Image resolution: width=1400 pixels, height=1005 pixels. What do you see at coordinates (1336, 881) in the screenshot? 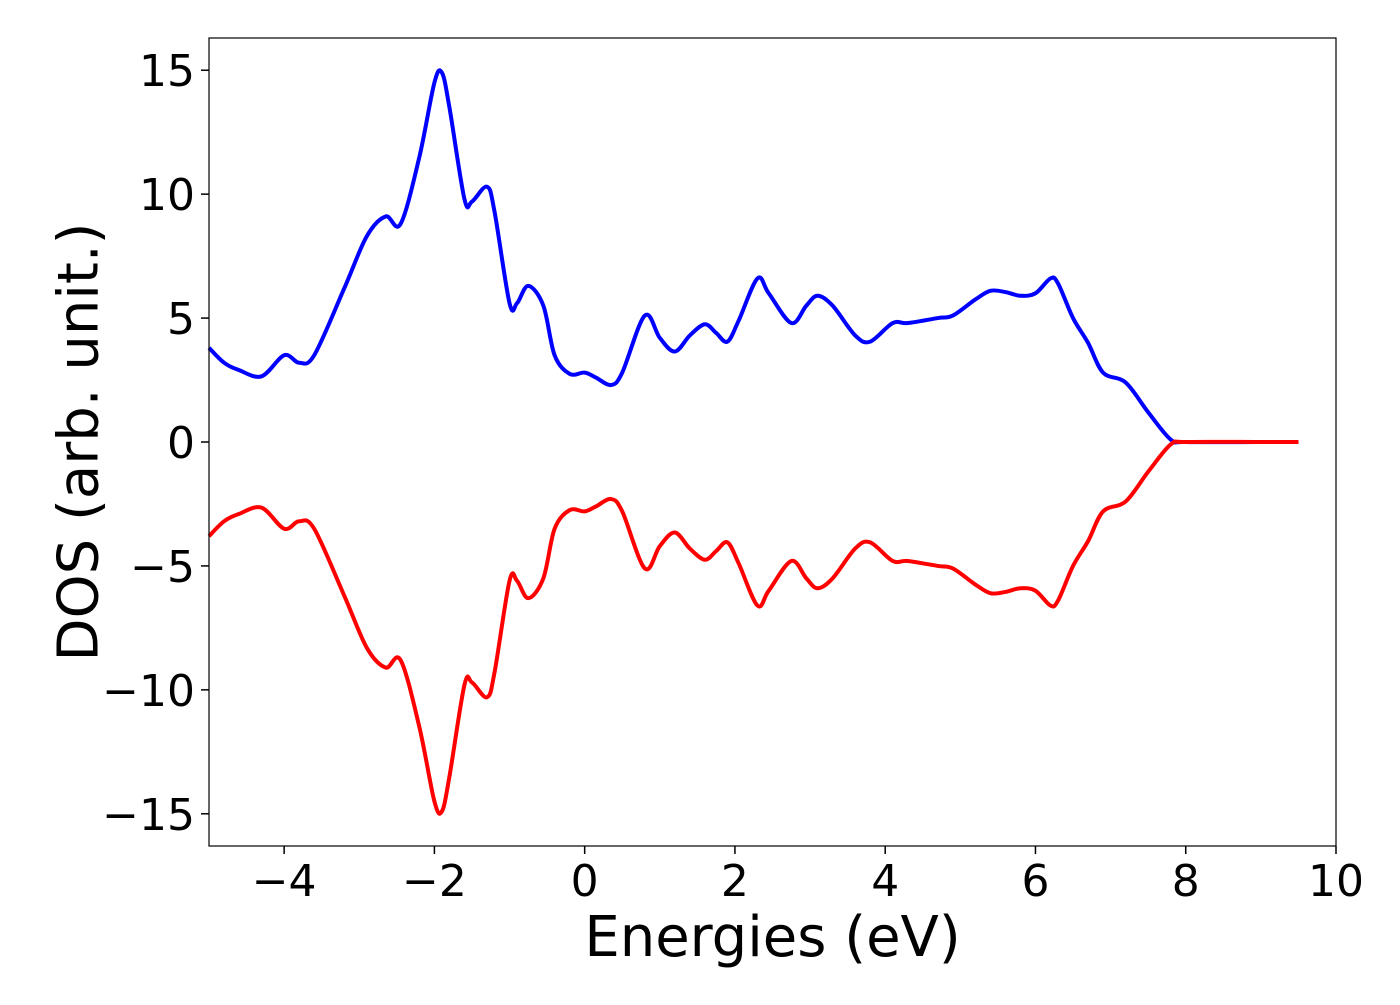
I see `x-tick-label: 10` at bounding box center [1336, 881].